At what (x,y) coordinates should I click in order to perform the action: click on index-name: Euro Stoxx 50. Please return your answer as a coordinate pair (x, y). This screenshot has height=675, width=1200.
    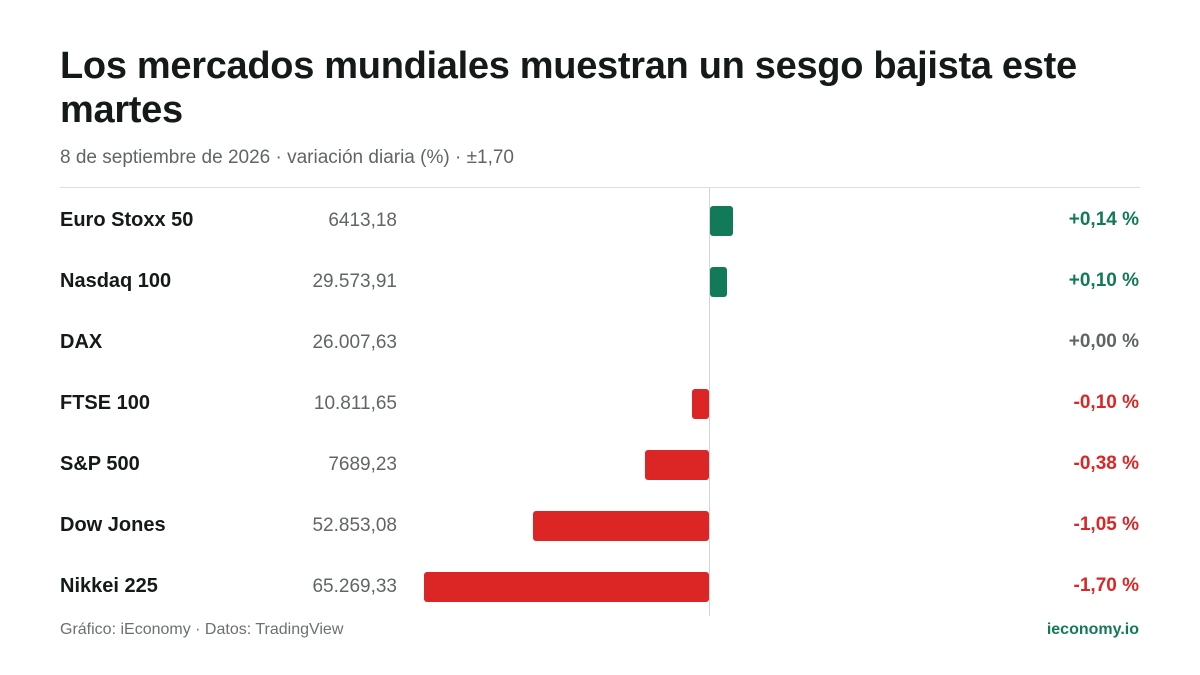
    Looking at the image, I should click on (127, 220).